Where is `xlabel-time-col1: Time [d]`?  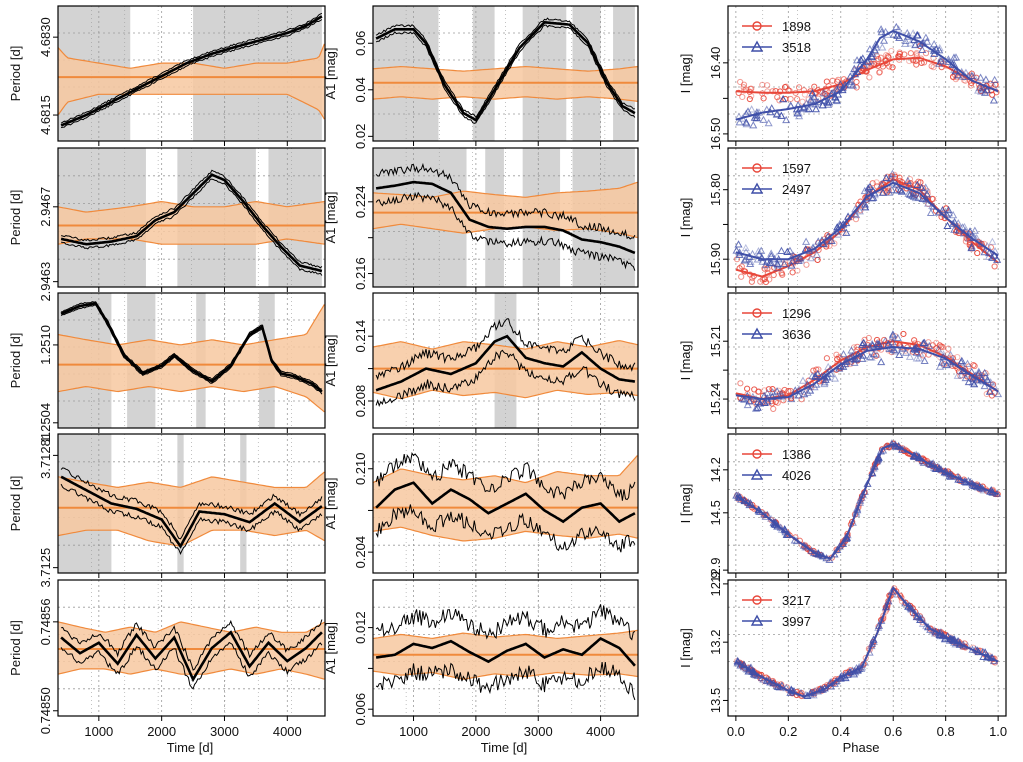
xlabel-time-col1: Time [d] is located at coordinates (190, 747).